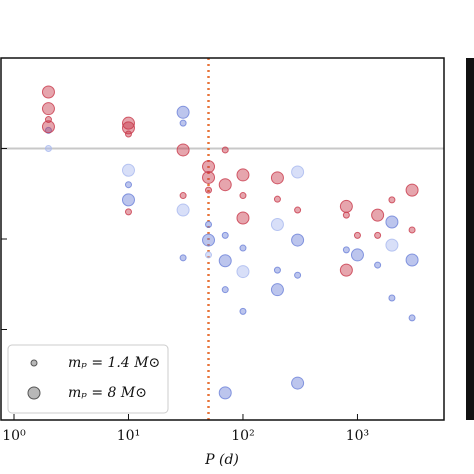 This screenshot has height=474, width=474. I want to click on x-tick-label: 10³, so click(357, 436).